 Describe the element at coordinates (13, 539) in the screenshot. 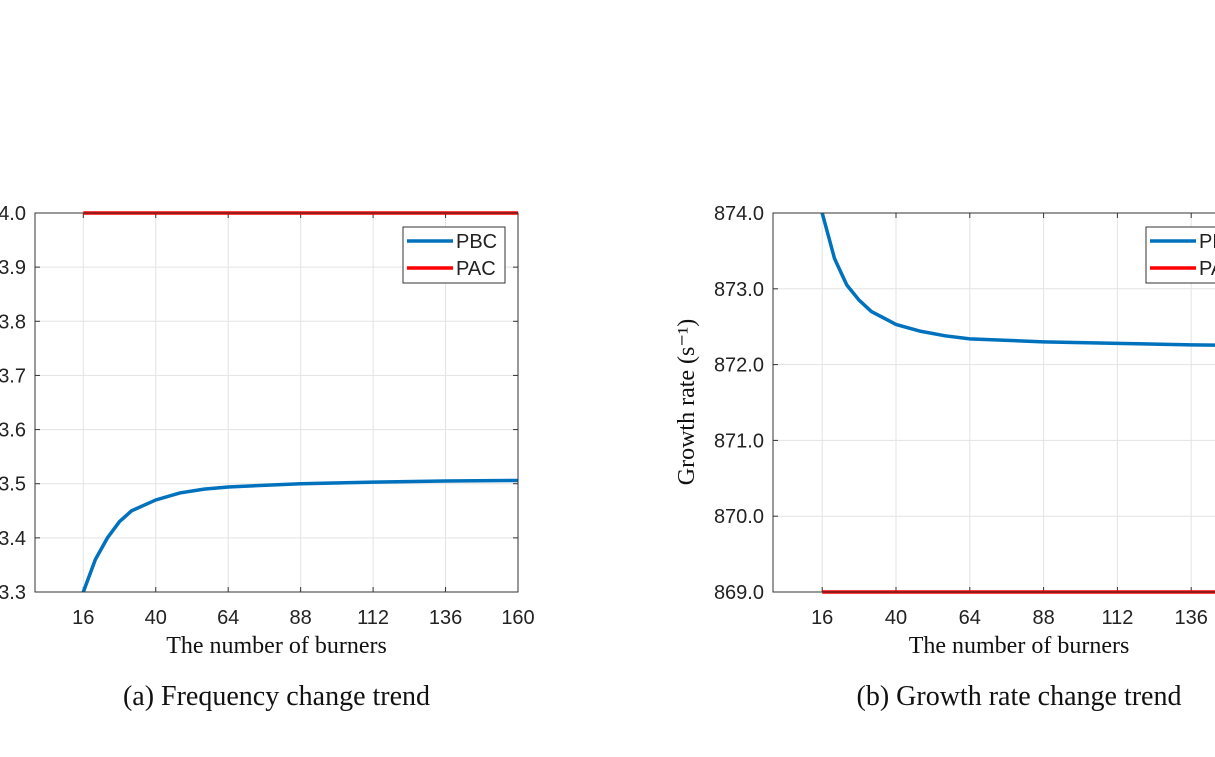

I see `y-tick-label: 3.4` at that location.